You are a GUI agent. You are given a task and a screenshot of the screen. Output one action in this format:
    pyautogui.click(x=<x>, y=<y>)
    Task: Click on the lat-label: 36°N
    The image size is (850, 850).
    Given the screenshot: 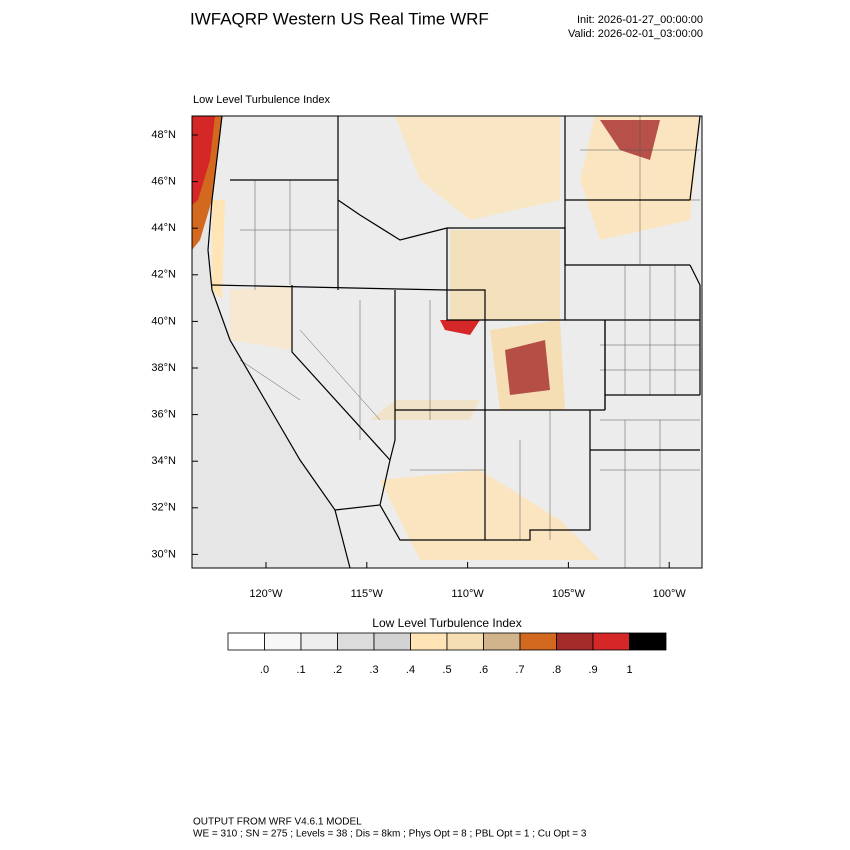 What is the action you would take?
    pyautogui.click(x=163, y=415)
    